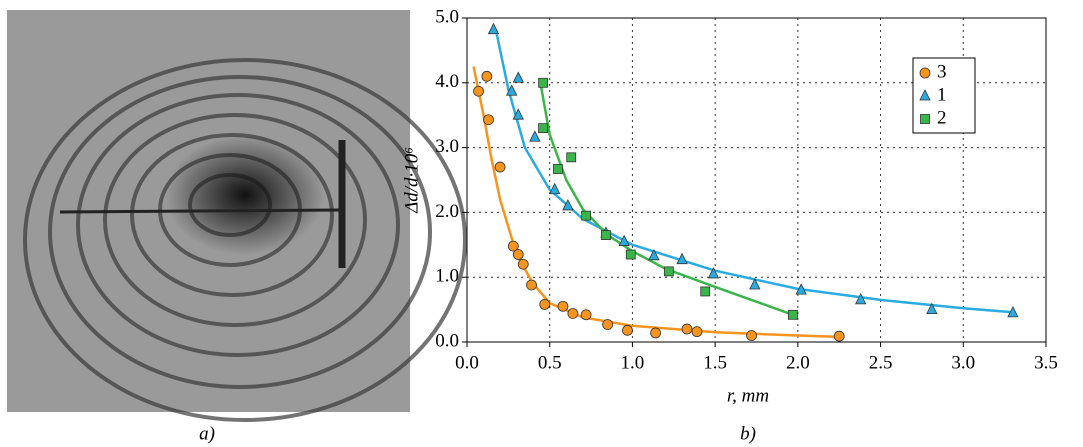 The image size is (1083, 447). What do you see at coordinates (447, 16) in the screenshot?
I see `y-tick-label: 5.0` at bounding box center [447, 16].